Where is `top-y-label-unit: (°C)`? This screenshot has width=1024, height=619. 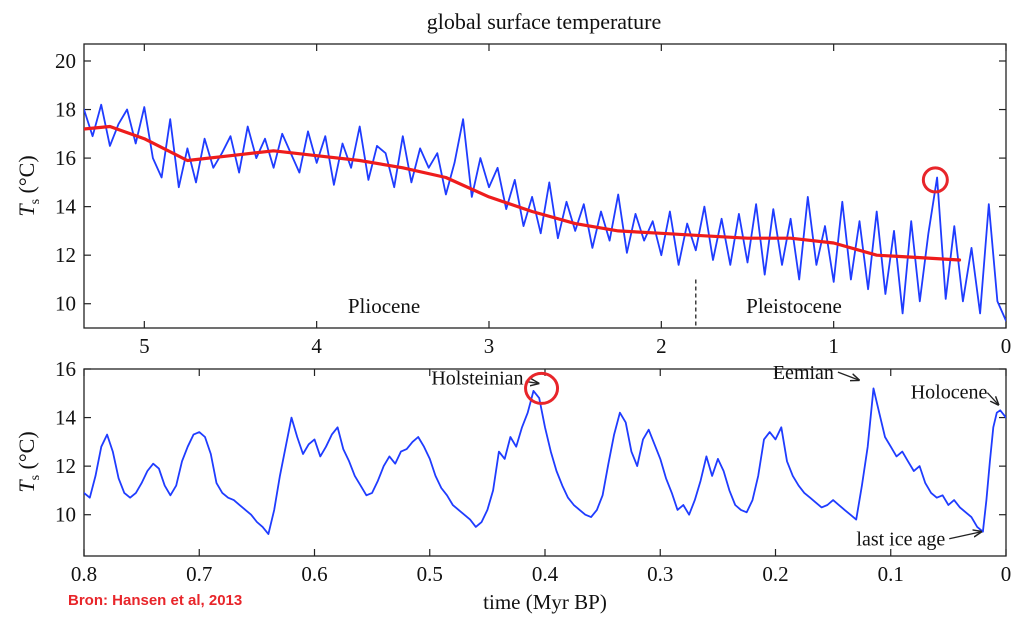
top-y-label-unit: (°C) is located at coordinates (26, 177).